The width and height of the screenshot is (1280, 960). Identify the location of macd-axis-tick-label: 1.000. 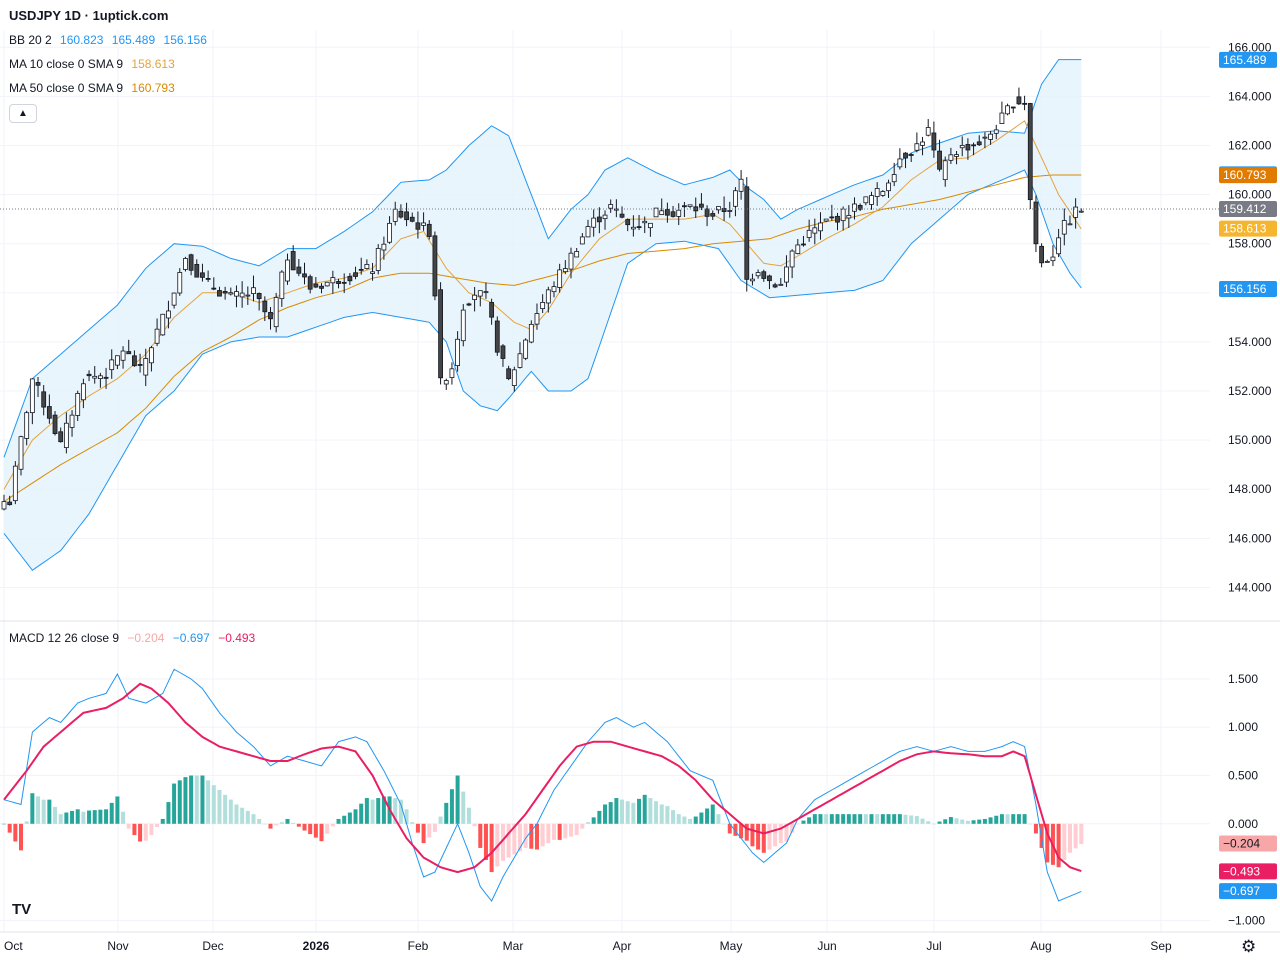
(1243, 727).